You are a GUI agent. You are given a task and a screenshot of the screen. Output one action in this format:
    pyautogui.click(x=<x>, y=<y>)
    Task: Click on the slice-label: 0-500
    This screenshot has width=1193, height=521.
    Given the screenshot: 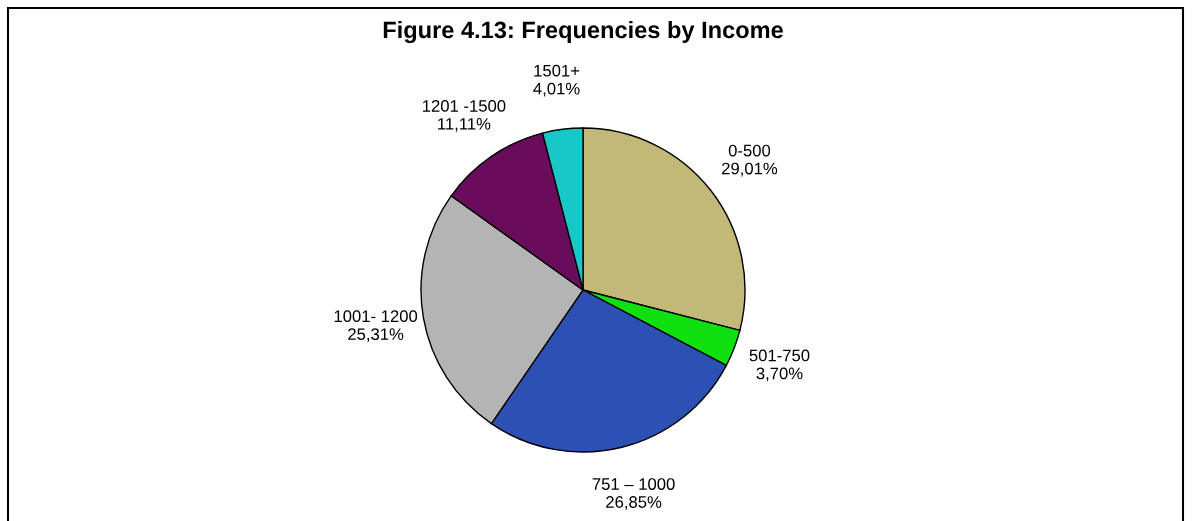 What is the action you would take?
    pyautogui.click(x=749, y=150)
    